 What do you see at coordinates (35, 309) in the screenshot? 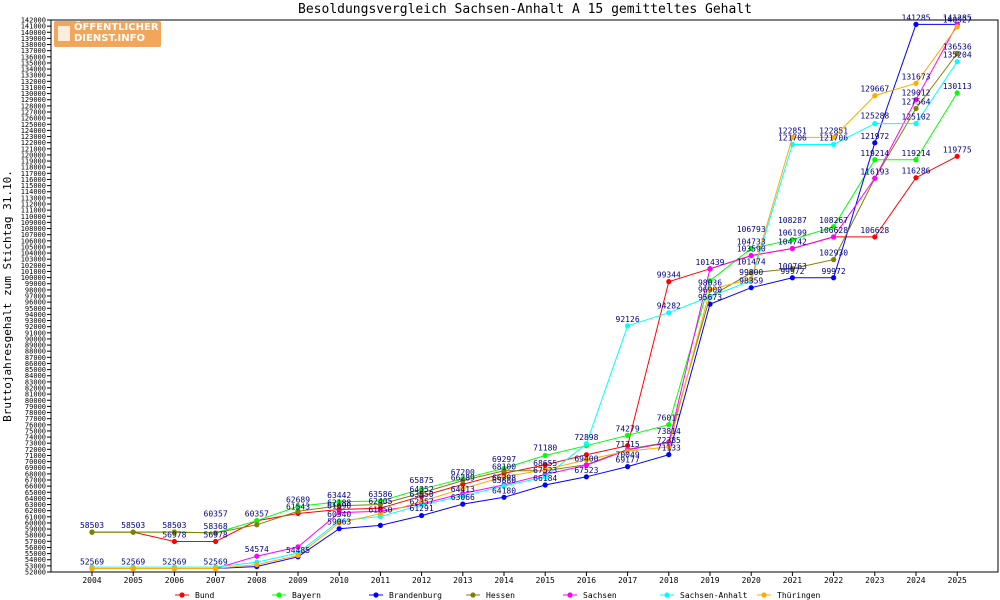
I see `y-tick-label: 95000` at bounding box center [35, 309].